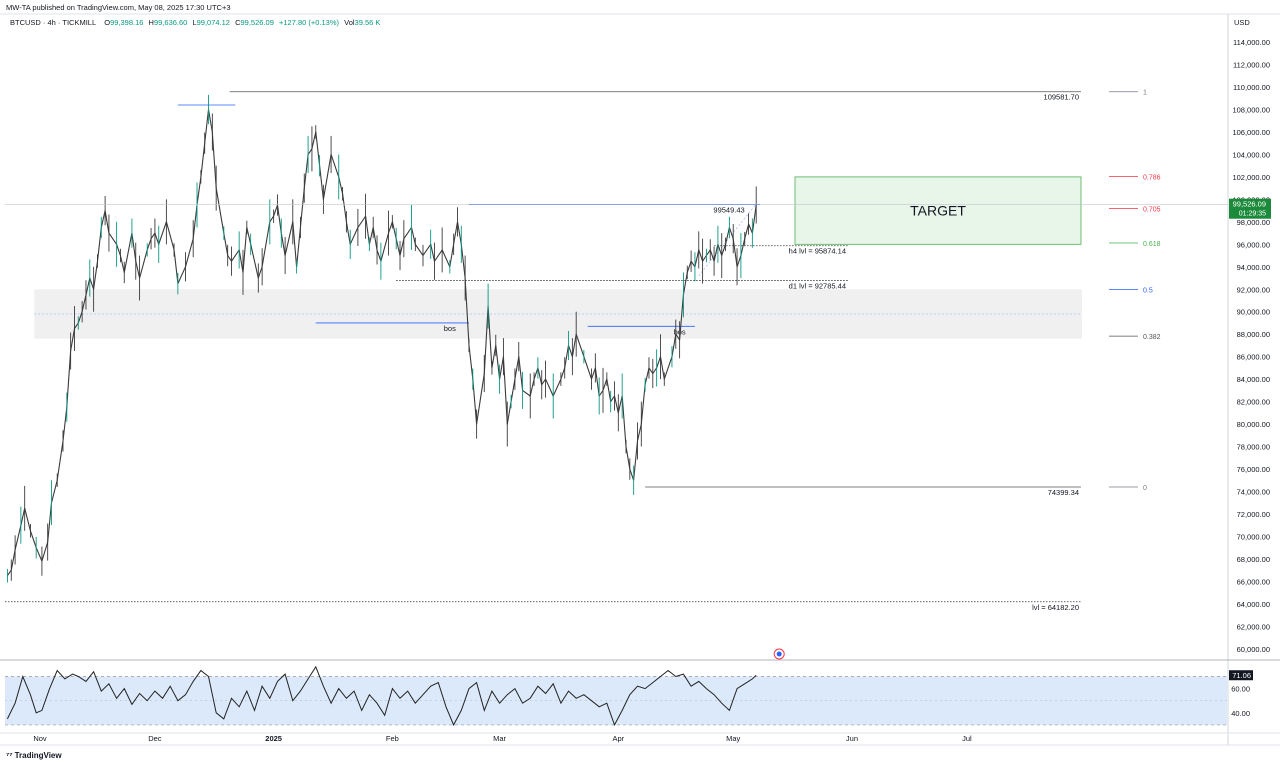 This screenshot has height=765, width=1280. Describe the element at coordinates (1055, 607) in the screenshot. I see `lvl-64182-label: lvl = 64182.20` at that location.